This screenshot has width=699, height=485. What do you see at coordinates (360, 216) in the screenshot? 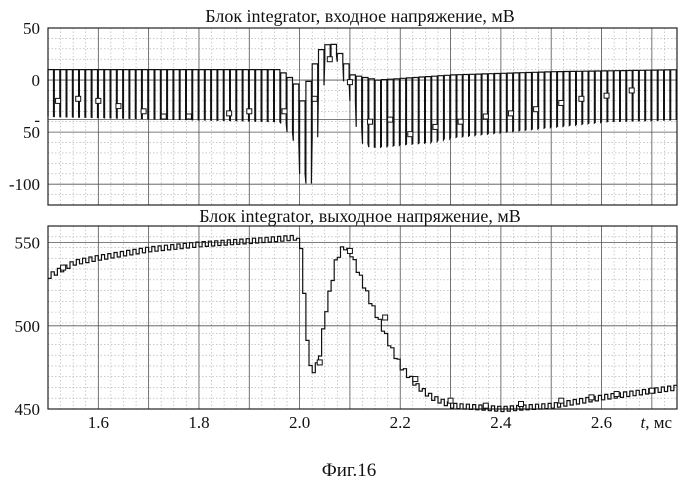
I see `bottom-chart-title: Блок integrator, выходное напряжение, мВ` at bounding box center [360, 216].